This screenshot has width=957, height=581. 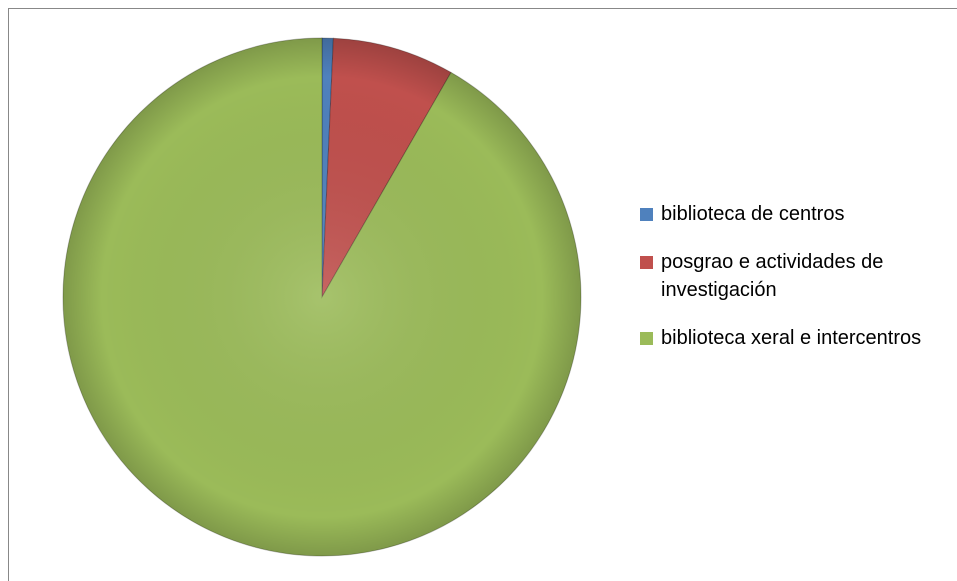 I want to click on legend-label: posgrao e actividades de investigación, so click(x=772, y=276).